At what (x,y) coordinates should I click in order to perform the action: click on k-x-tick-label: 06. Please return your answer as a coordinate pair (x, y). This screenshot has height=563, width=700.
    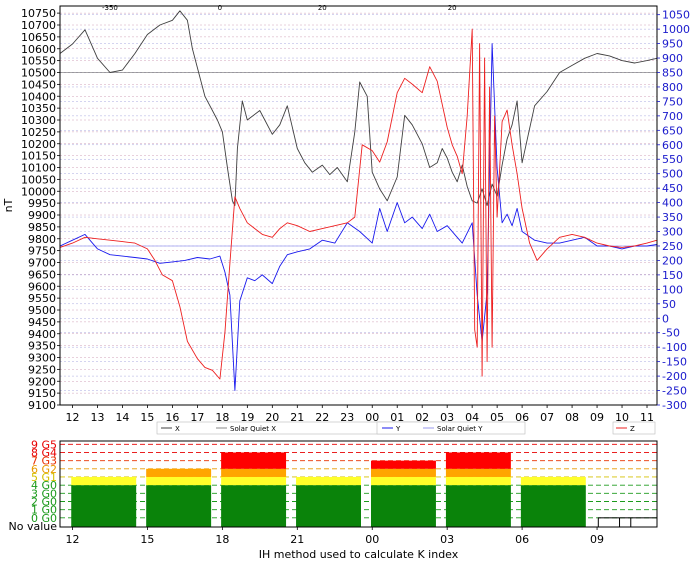
    Looking at the image, I should click on (522, 539).